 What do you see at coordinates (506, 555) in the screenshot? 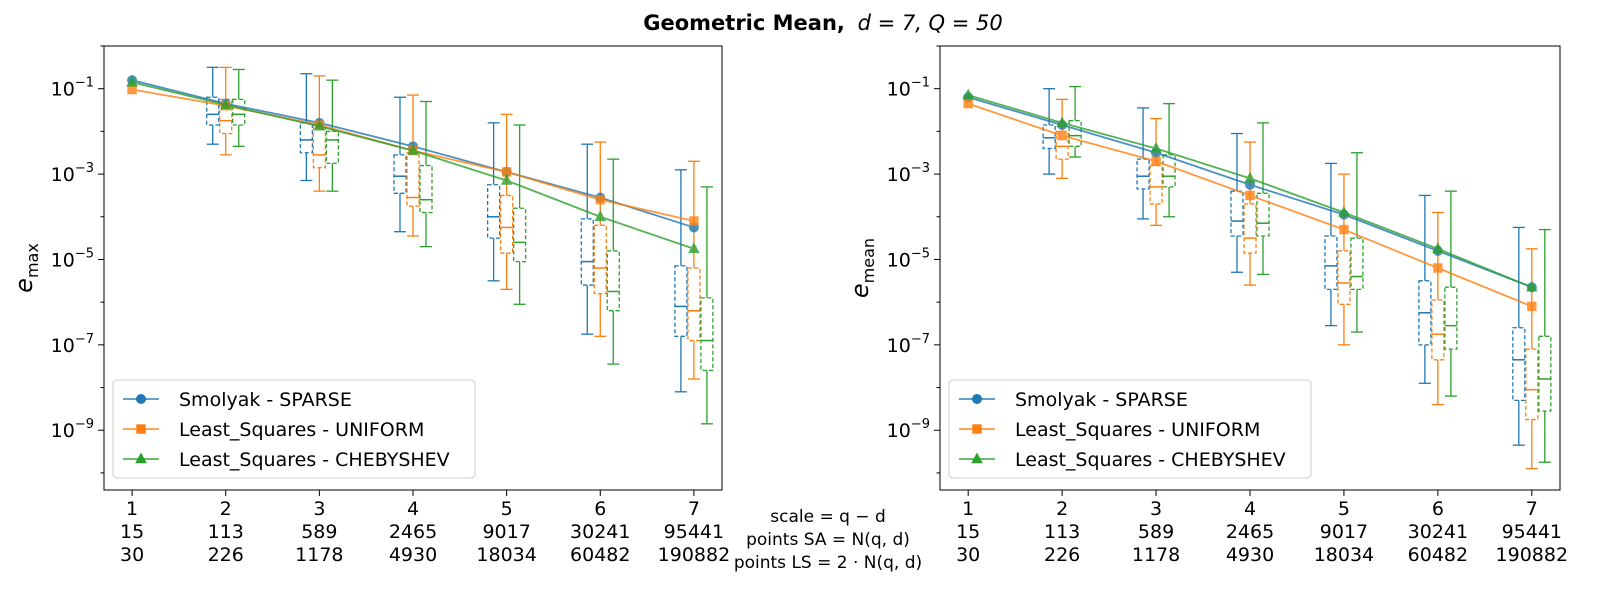
I see `x-tick-label-row3: 18034` at bounding box center [506, 555].